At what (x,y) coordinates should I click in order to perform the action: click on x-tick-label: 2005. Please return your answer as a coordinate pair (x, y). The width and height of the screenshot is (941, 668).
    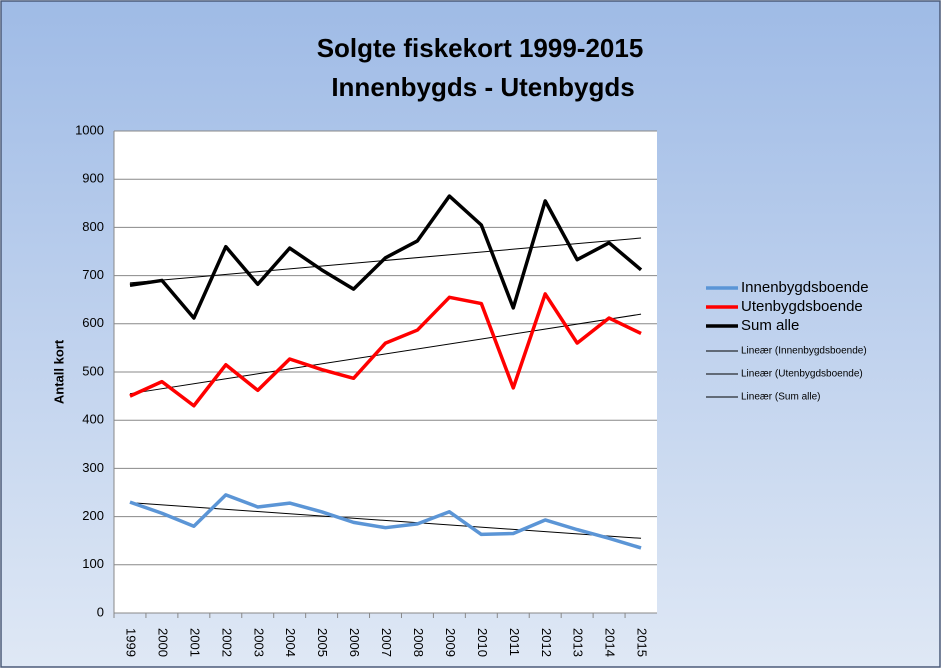
    Looking at the image, I should click on (322, 642).